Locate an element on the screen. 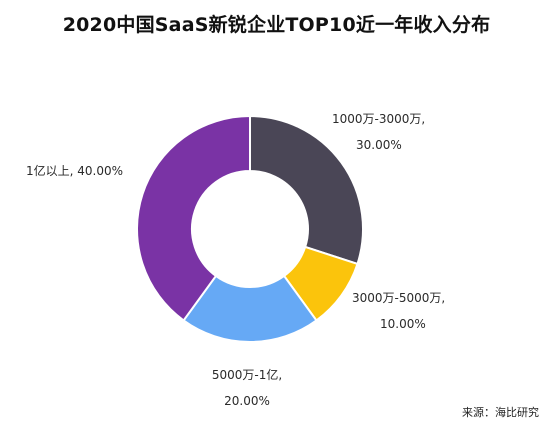 Image resolution: width=553 pixels, height=430 pixels. slice-label-2: 5000万-1亿, 20.00% is located at coordinates (247, 388).